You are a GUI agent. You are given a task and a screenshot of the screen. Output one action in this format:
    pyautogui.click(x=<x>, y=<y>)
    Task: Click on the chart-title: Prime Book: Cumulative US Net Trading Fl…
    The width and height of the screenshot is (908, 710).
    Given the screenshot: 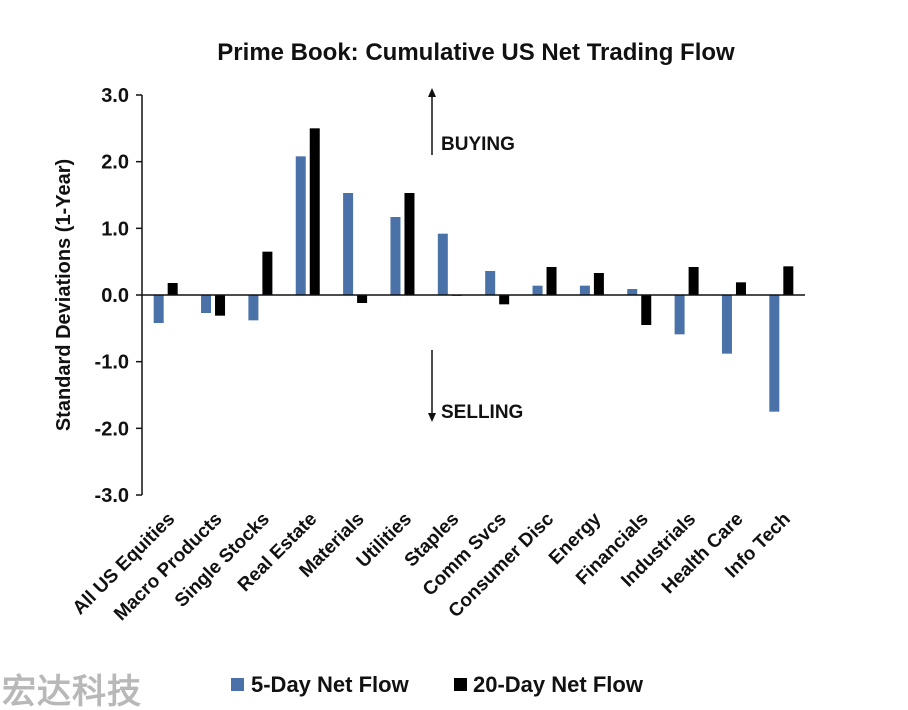 What is the action you would take?
    pyautogui.click(x=476, y=52)
    